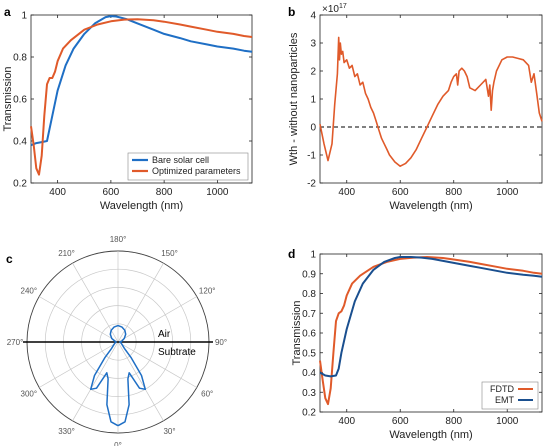  Describe the element at coordinates (309, 393) in the screenshot. I see `y-tick-label-d-1: 0.3` at that location.